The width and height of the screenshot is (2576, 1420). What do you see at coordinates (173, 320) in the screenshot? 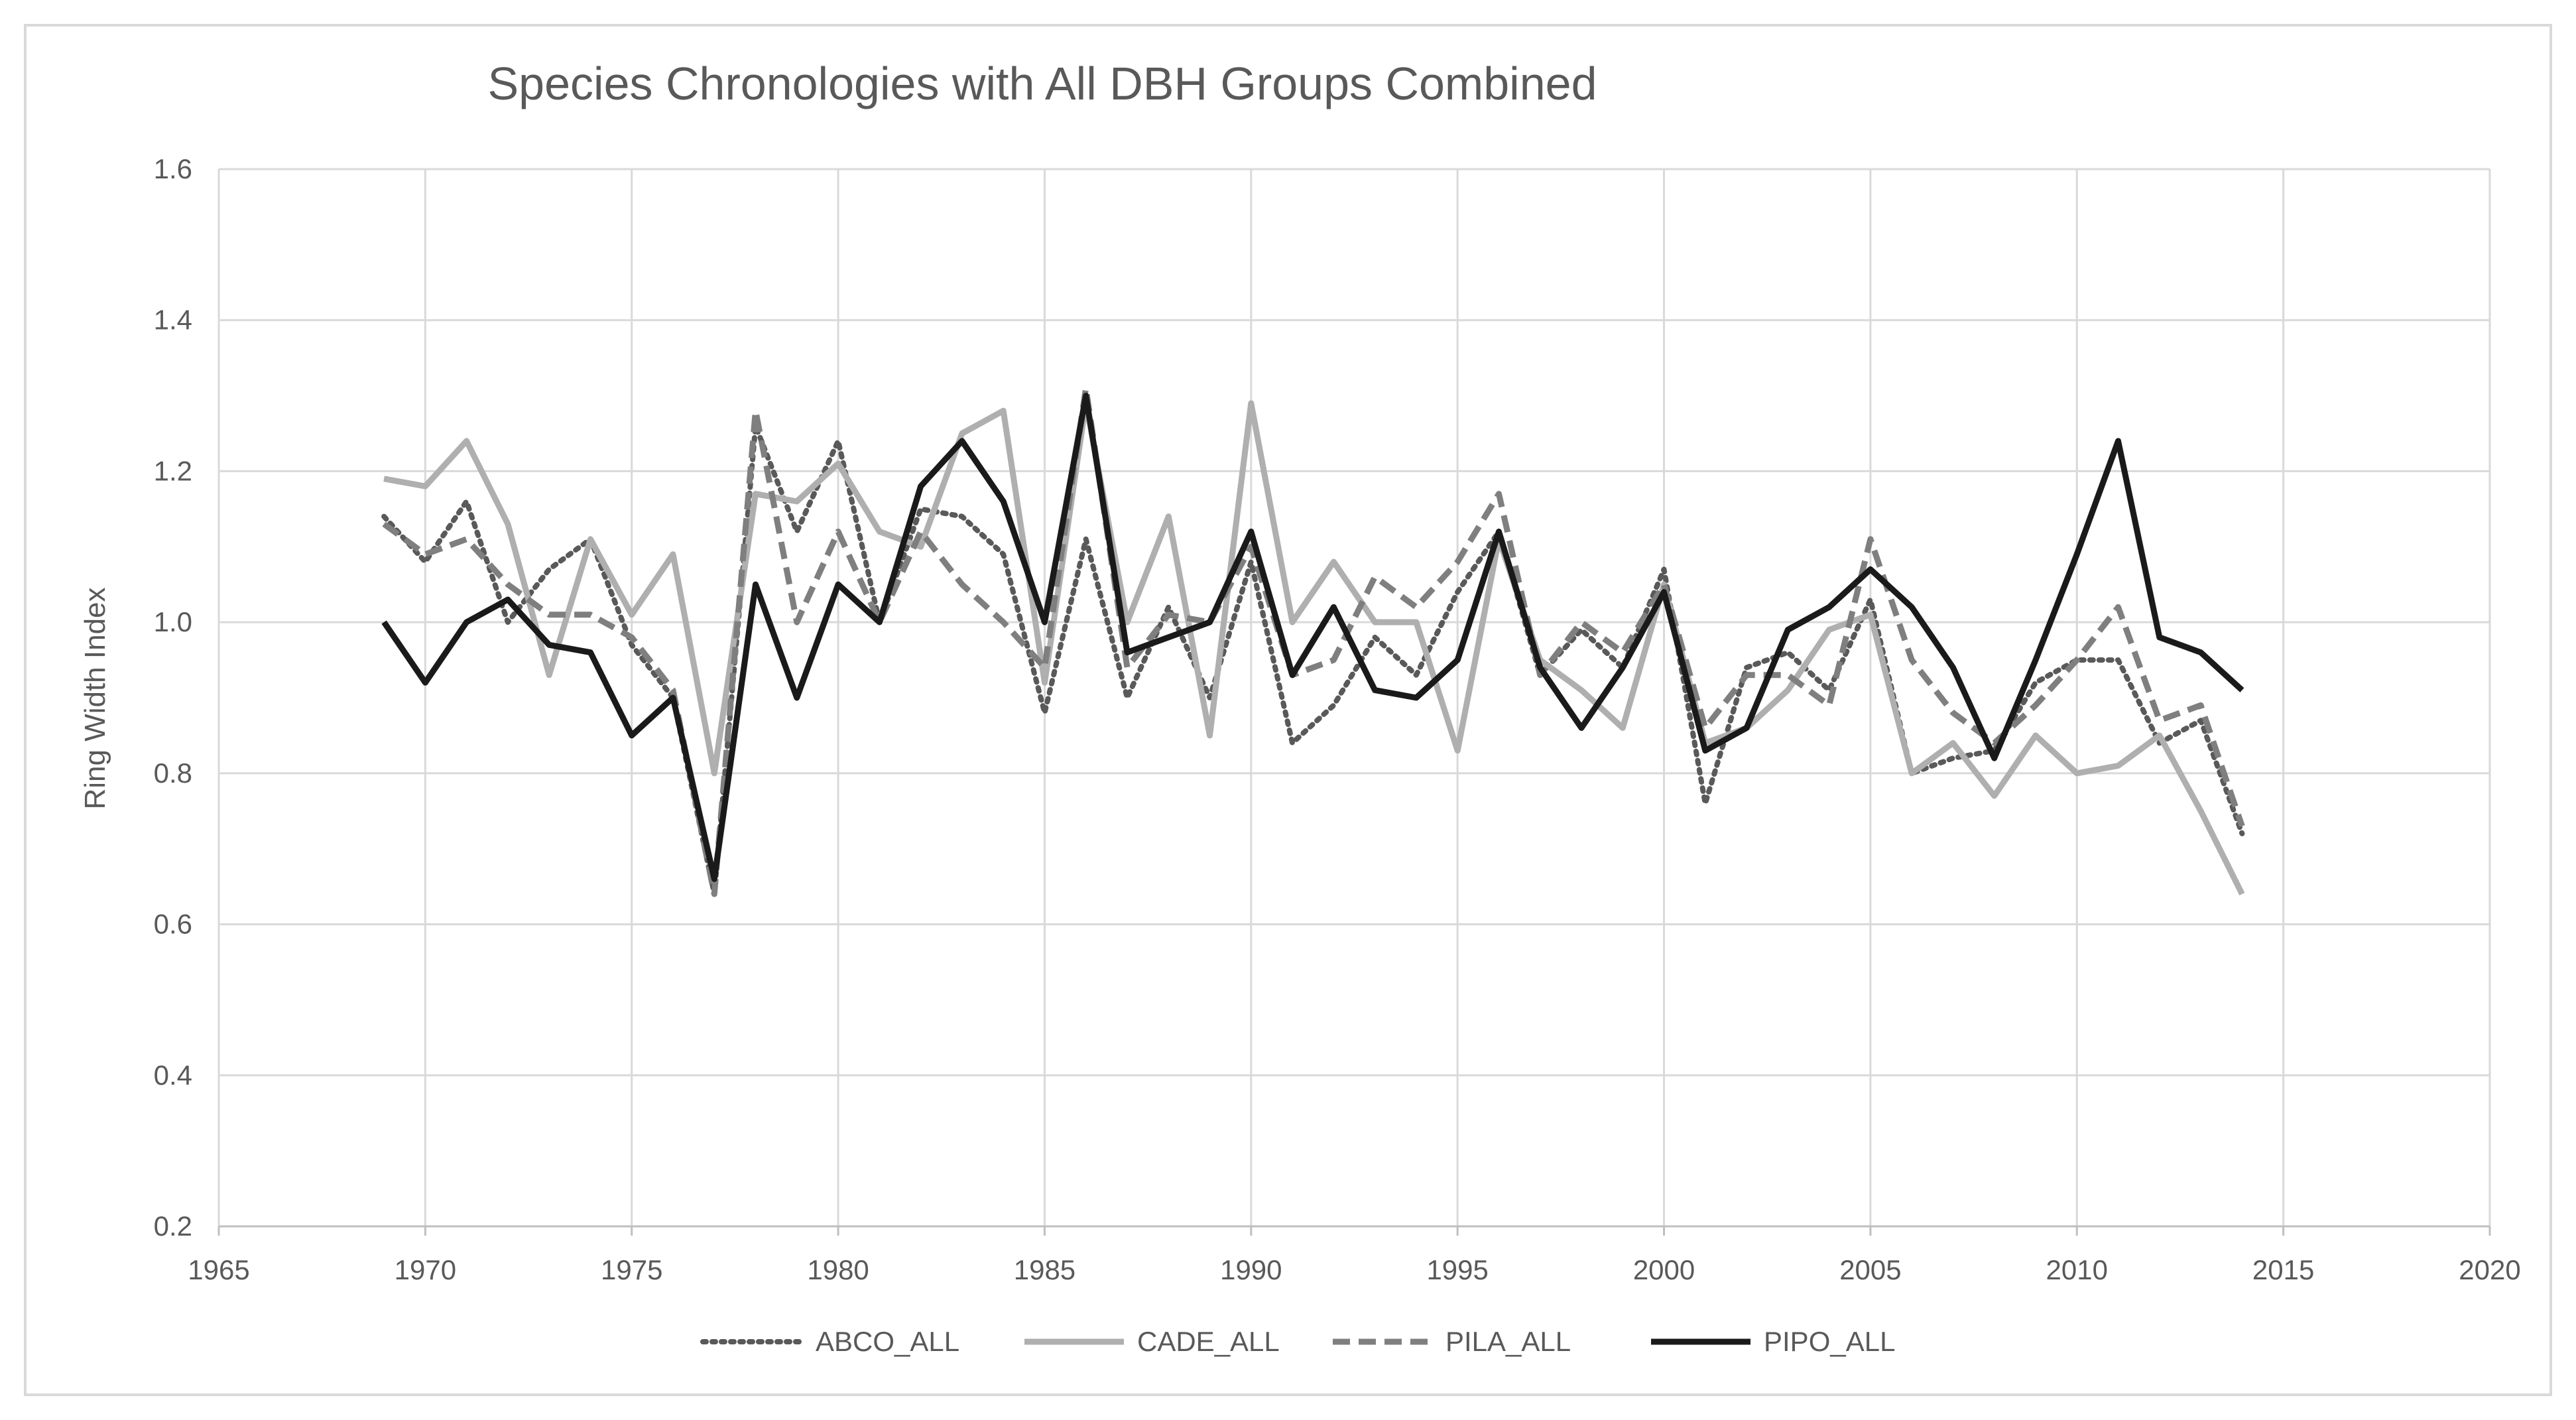
I see `y-tick-label: 1.4` at bounding box center [173, 320].